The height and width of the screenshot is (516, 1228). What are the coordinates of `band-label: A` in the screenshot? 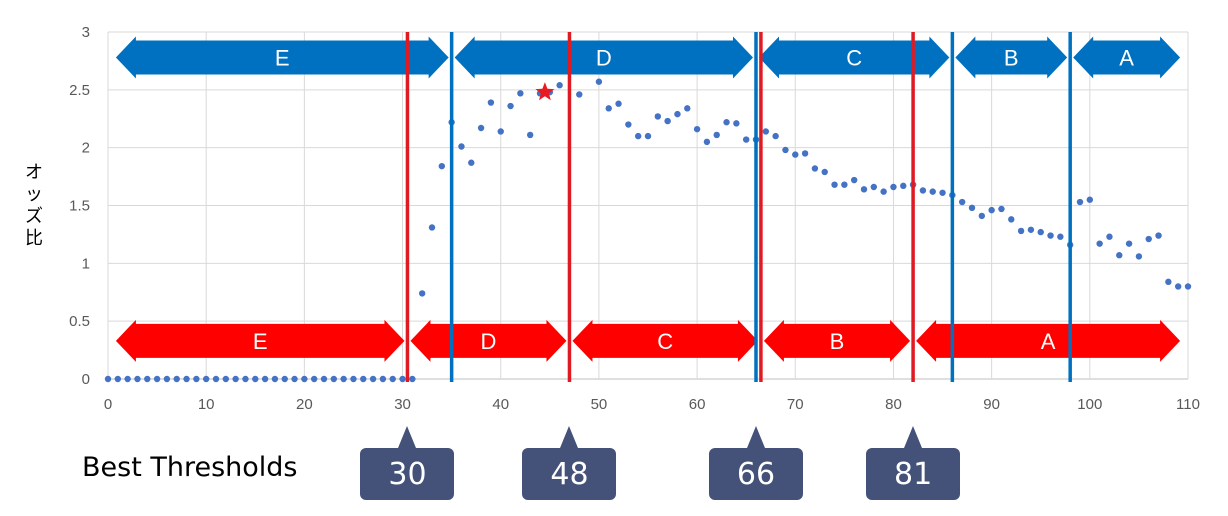 It's located at (1126, 57).